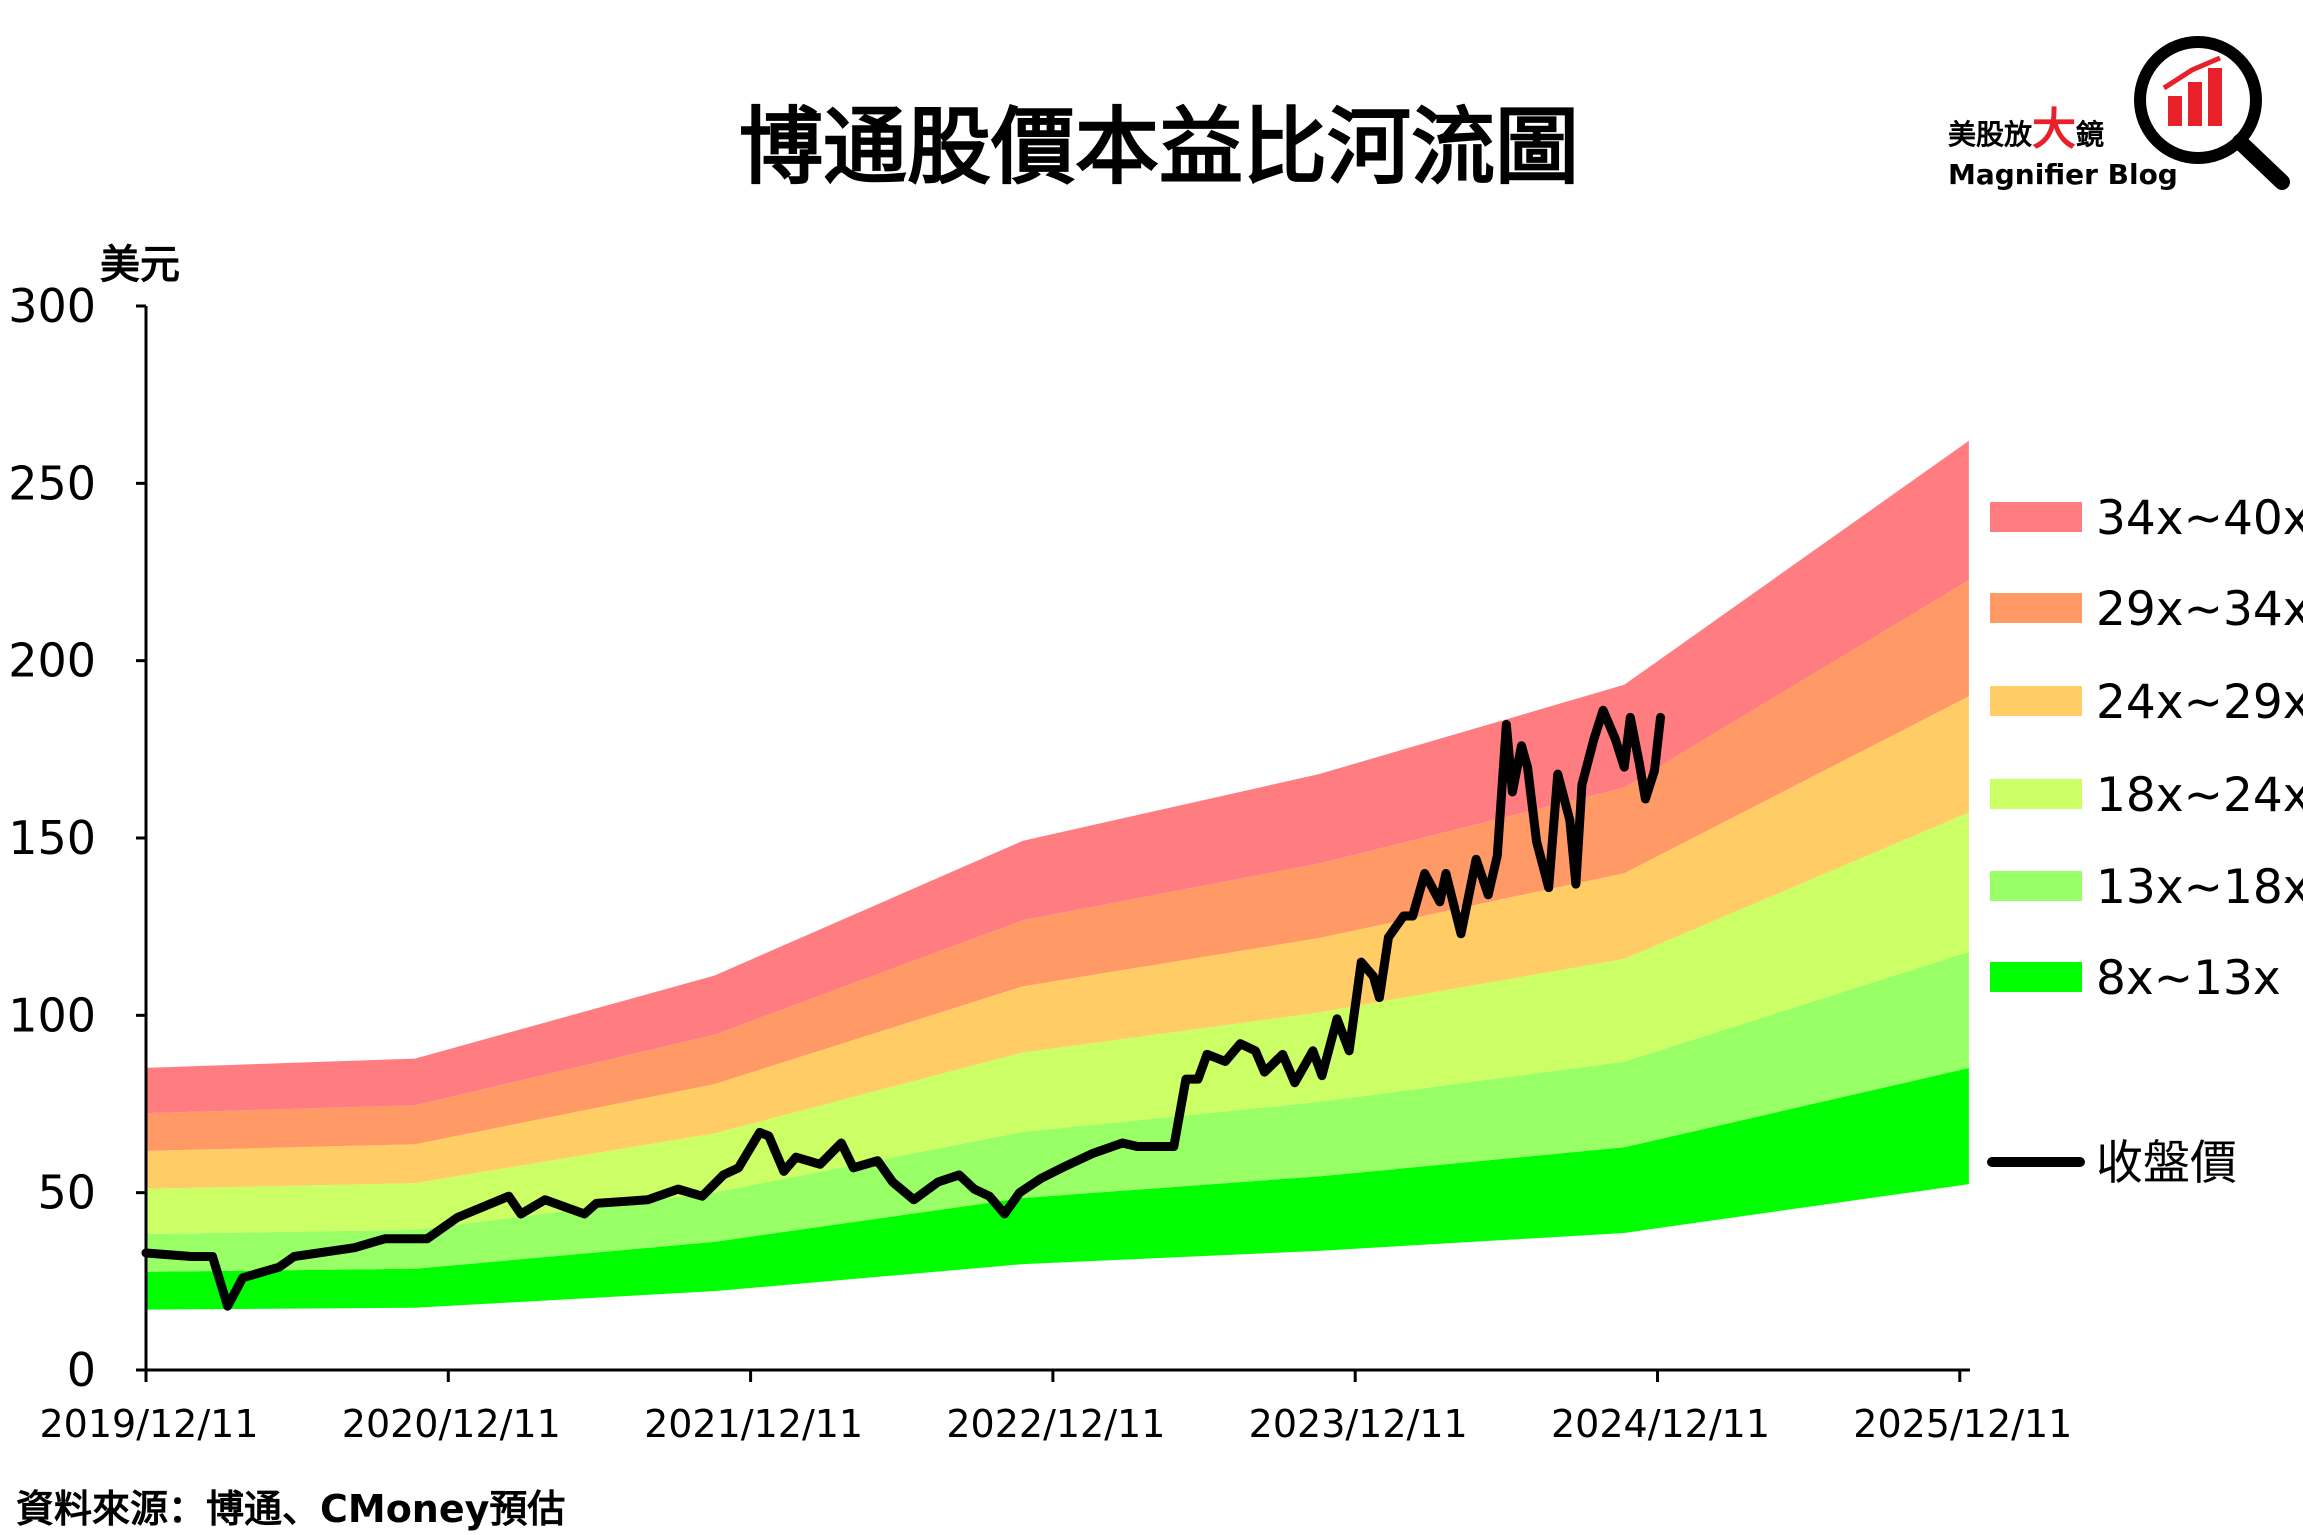 The image size is (2303, 1535). Describe the element at coordinates (1660, 1424) in the screenshot. I see `x-tick-label: 2024/12/11` at that location.